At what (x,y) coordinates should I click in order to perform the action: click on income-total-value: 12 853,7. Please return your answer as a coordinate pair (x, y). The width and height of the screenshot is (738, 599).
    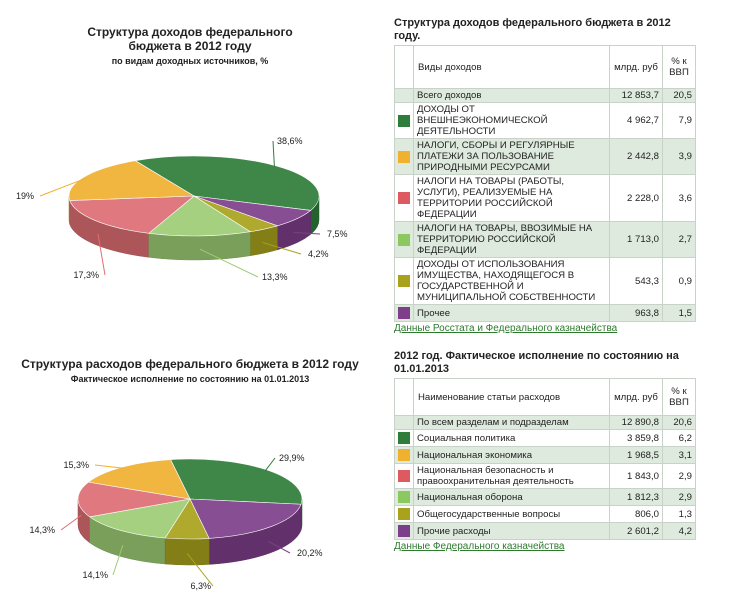
    Looking at the image, I should click on (636, 95).